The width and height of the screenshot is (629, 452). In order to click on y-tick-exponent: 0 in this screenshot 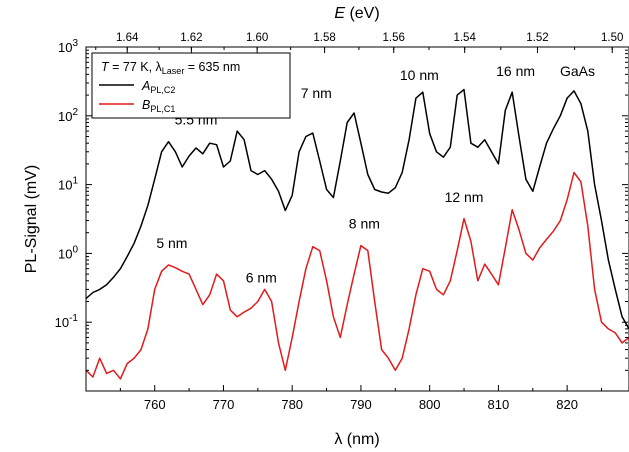, I will do `click(75, 249)`.